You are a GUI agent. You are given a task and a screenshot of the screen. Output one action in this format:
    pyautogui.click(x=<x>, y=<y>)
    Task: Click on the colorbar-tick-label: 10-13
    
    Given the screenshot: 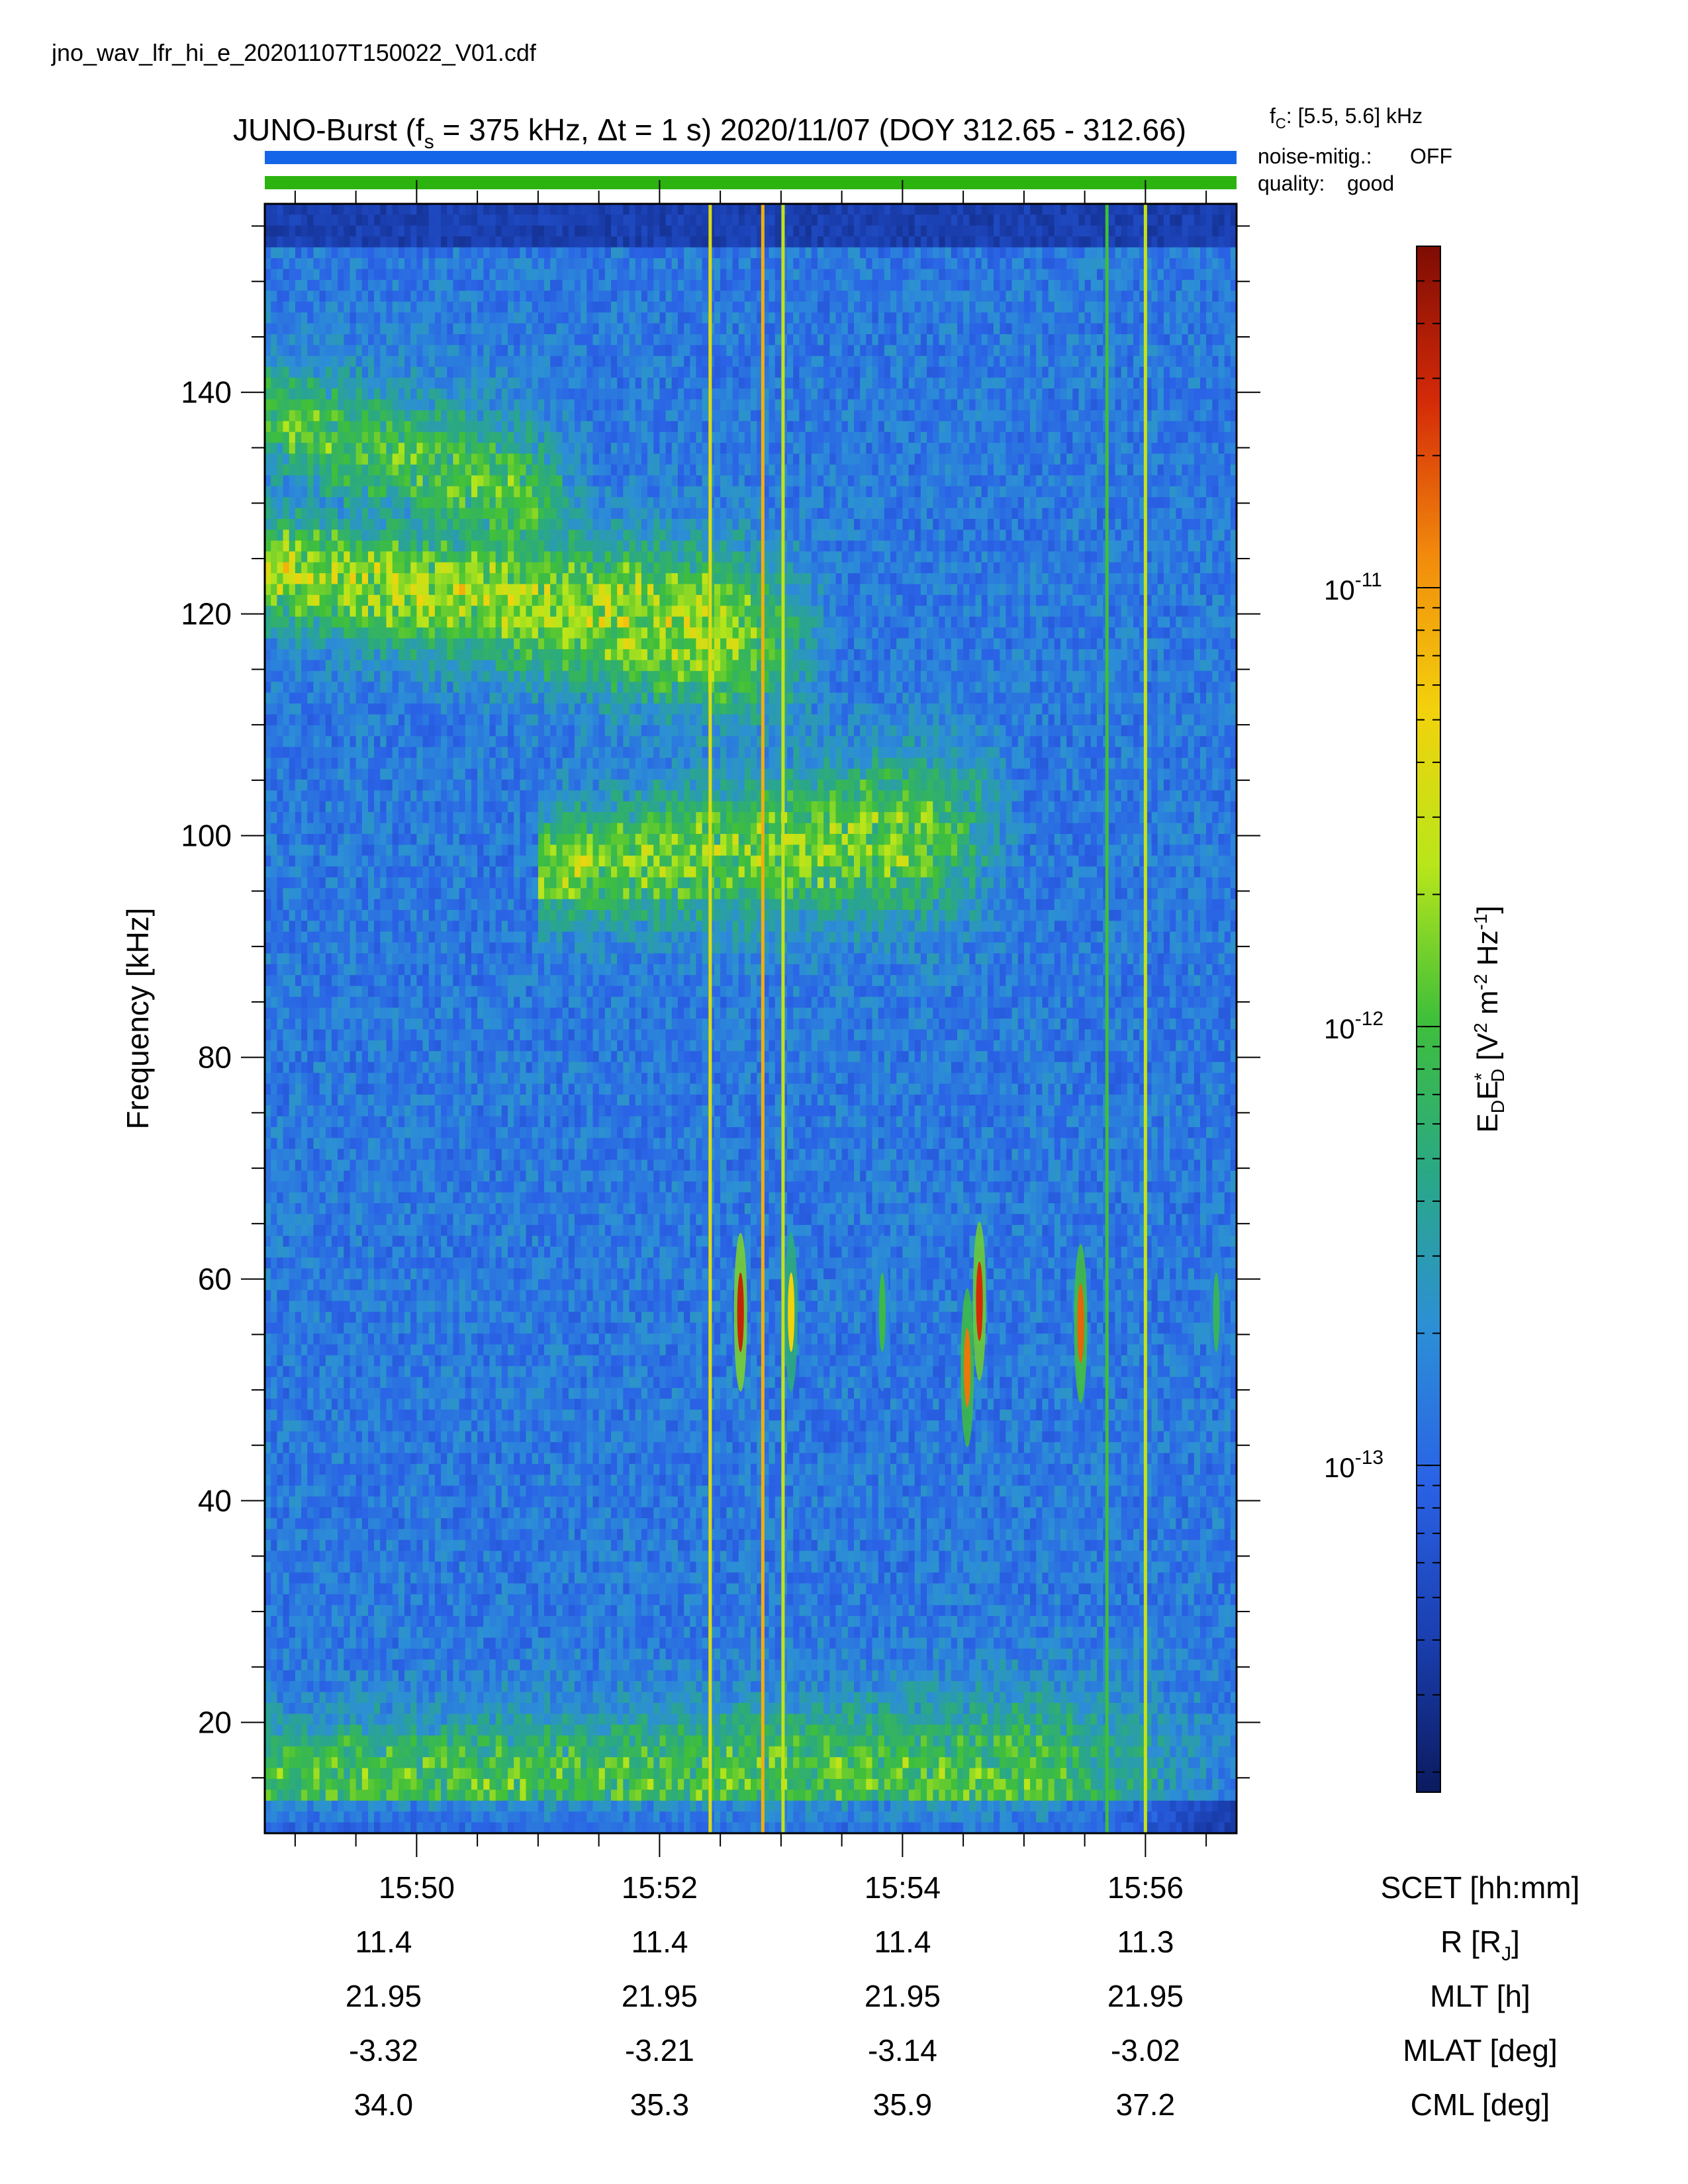 What is the action you would take?
    pyautogui.click(x=1353, y=1465)
    